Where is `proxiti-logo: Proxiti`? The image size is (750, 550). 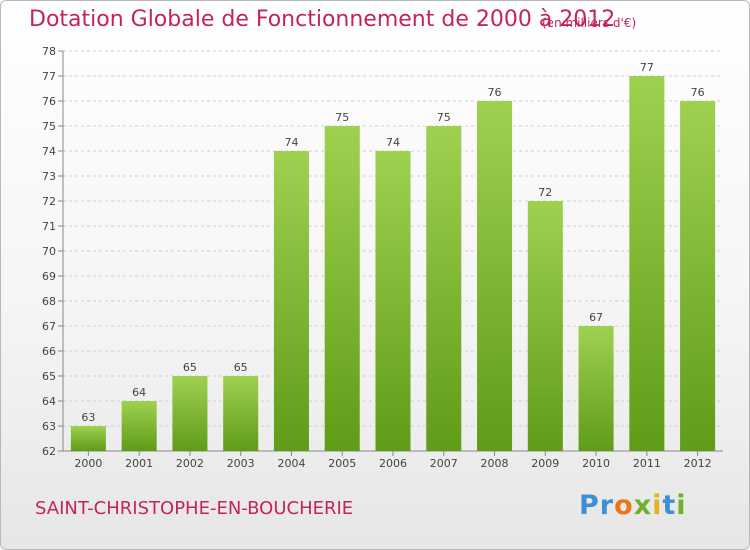 proxiti-logo: Proxiti is located at coordinates (633, 505).